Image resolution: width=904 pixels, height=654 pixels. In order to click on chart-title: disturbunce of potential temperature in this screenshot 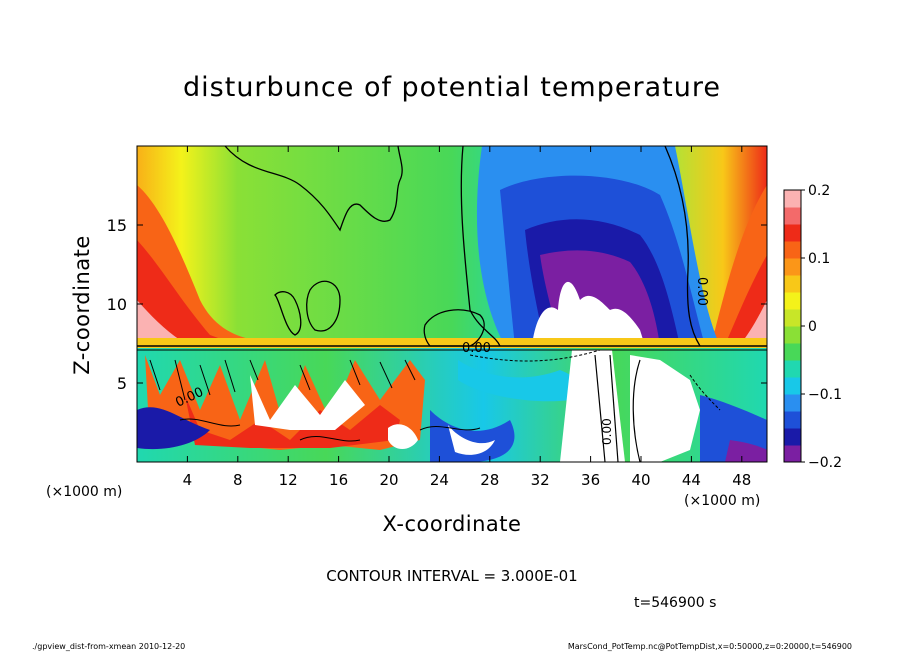, I will do `click(452, 87)`.